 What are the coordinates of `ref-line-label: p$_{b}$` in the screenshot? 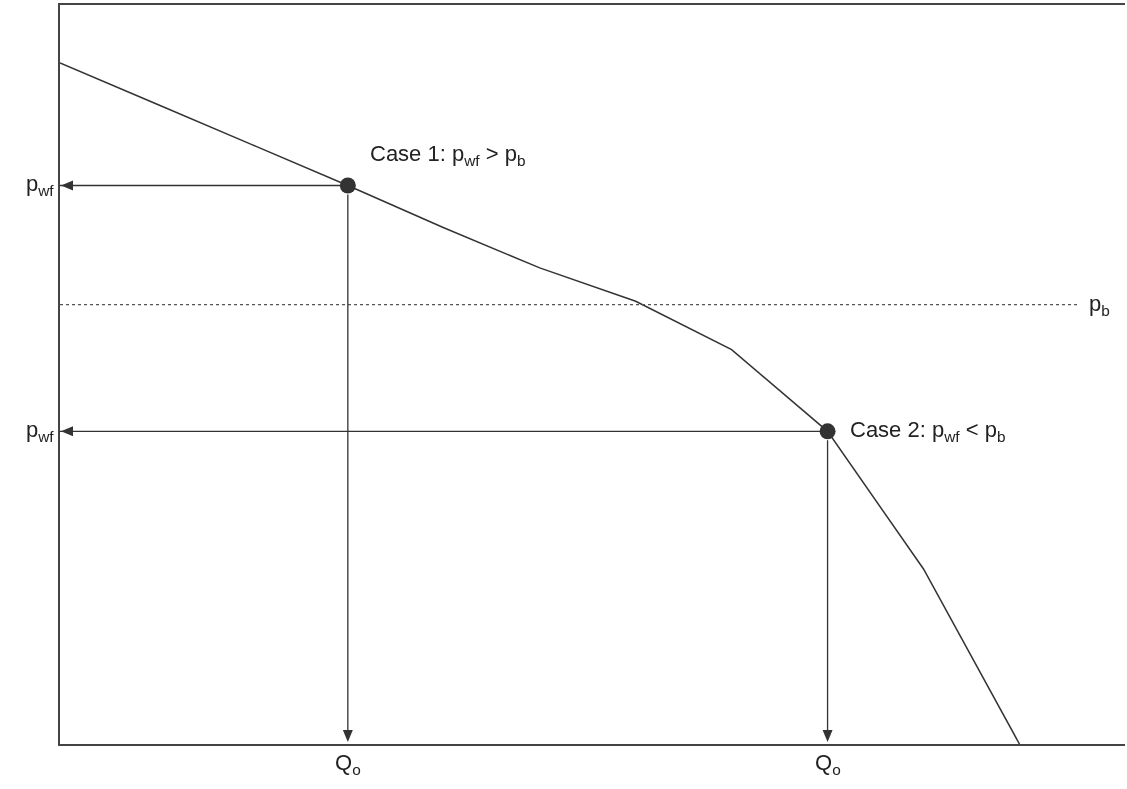 It's located at (1099, 305).